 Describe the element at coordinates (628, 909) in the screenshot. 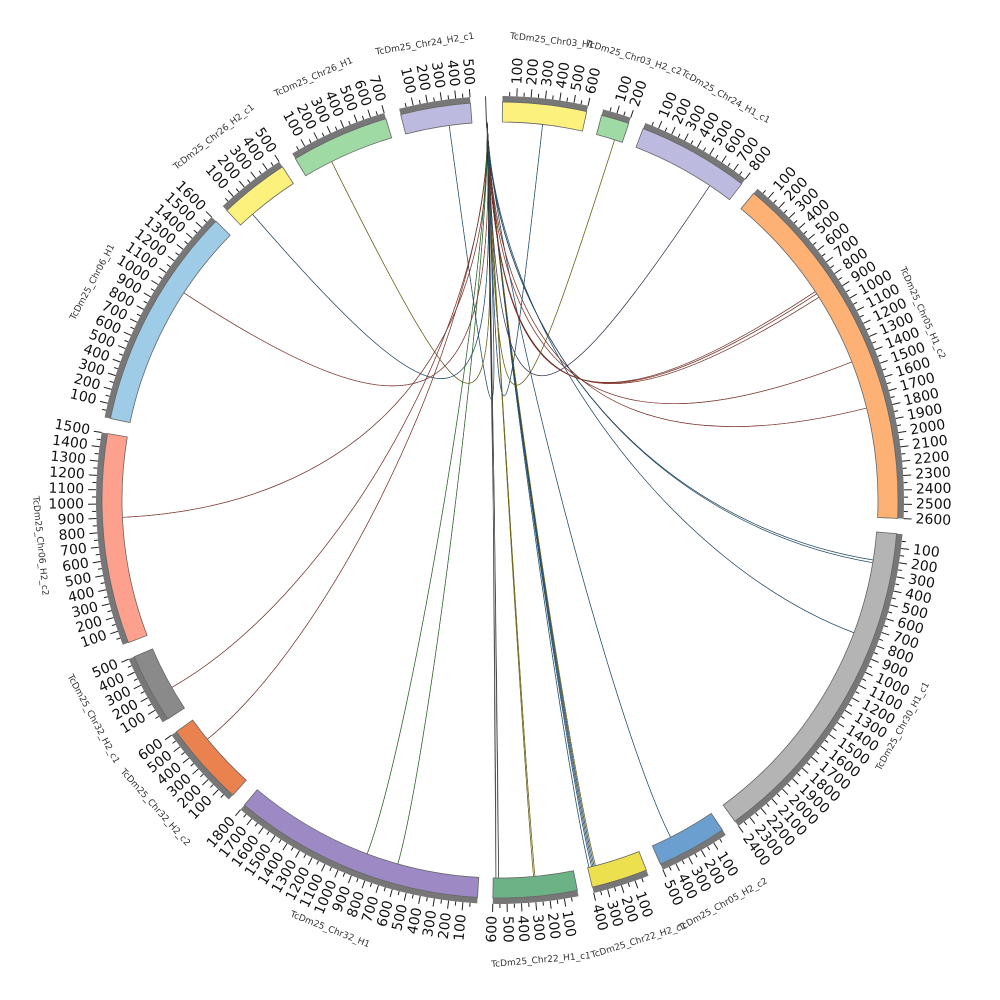

I see `tick-label-tcdm25-chr22-h2-c1-200: 200` at that location.